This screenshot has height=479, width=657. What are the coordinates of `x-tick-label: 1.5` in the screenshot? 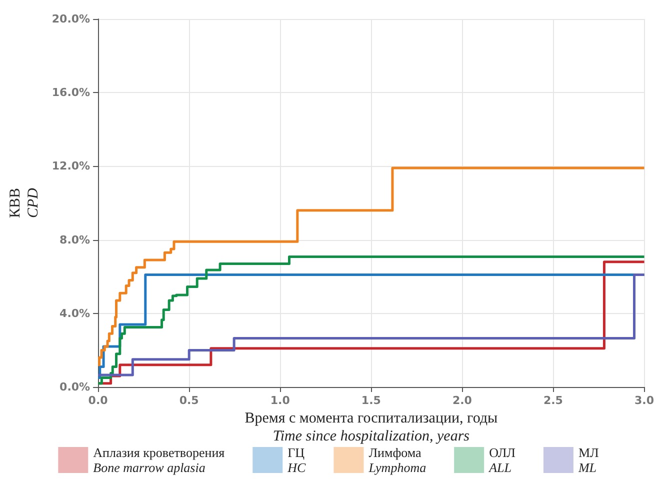 It's located at (371, 400).